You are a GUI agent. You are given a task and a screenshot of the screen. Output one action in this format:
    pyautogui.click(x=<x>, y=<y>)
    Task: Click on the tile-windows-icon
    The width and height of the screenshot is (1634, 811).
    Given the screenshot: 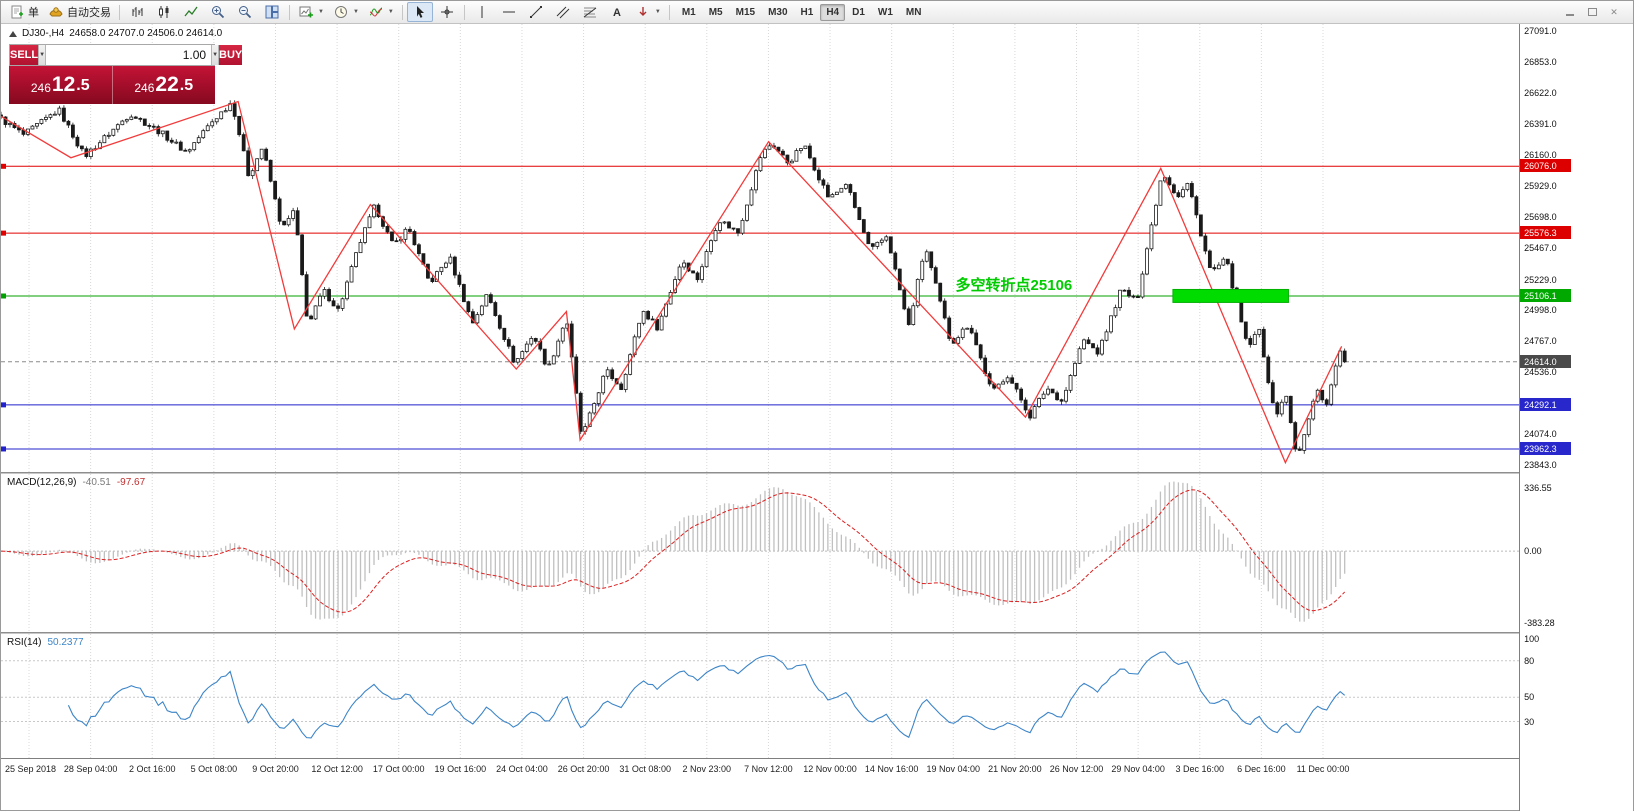 What is the action you would take?
    pyautogui.click(x=272, y=12)
    